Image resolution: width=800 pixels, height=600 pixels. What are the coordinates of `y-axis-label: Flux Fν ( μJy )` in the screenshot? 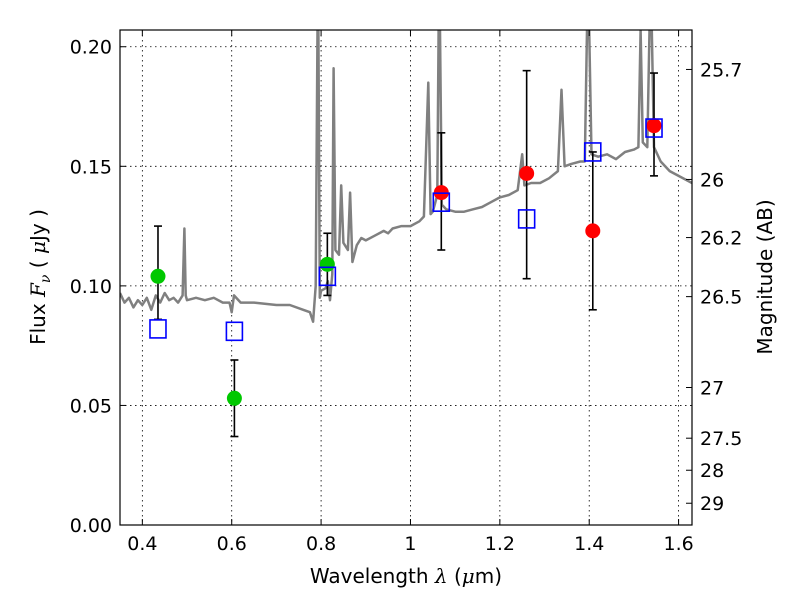 It's located at (40, 277).